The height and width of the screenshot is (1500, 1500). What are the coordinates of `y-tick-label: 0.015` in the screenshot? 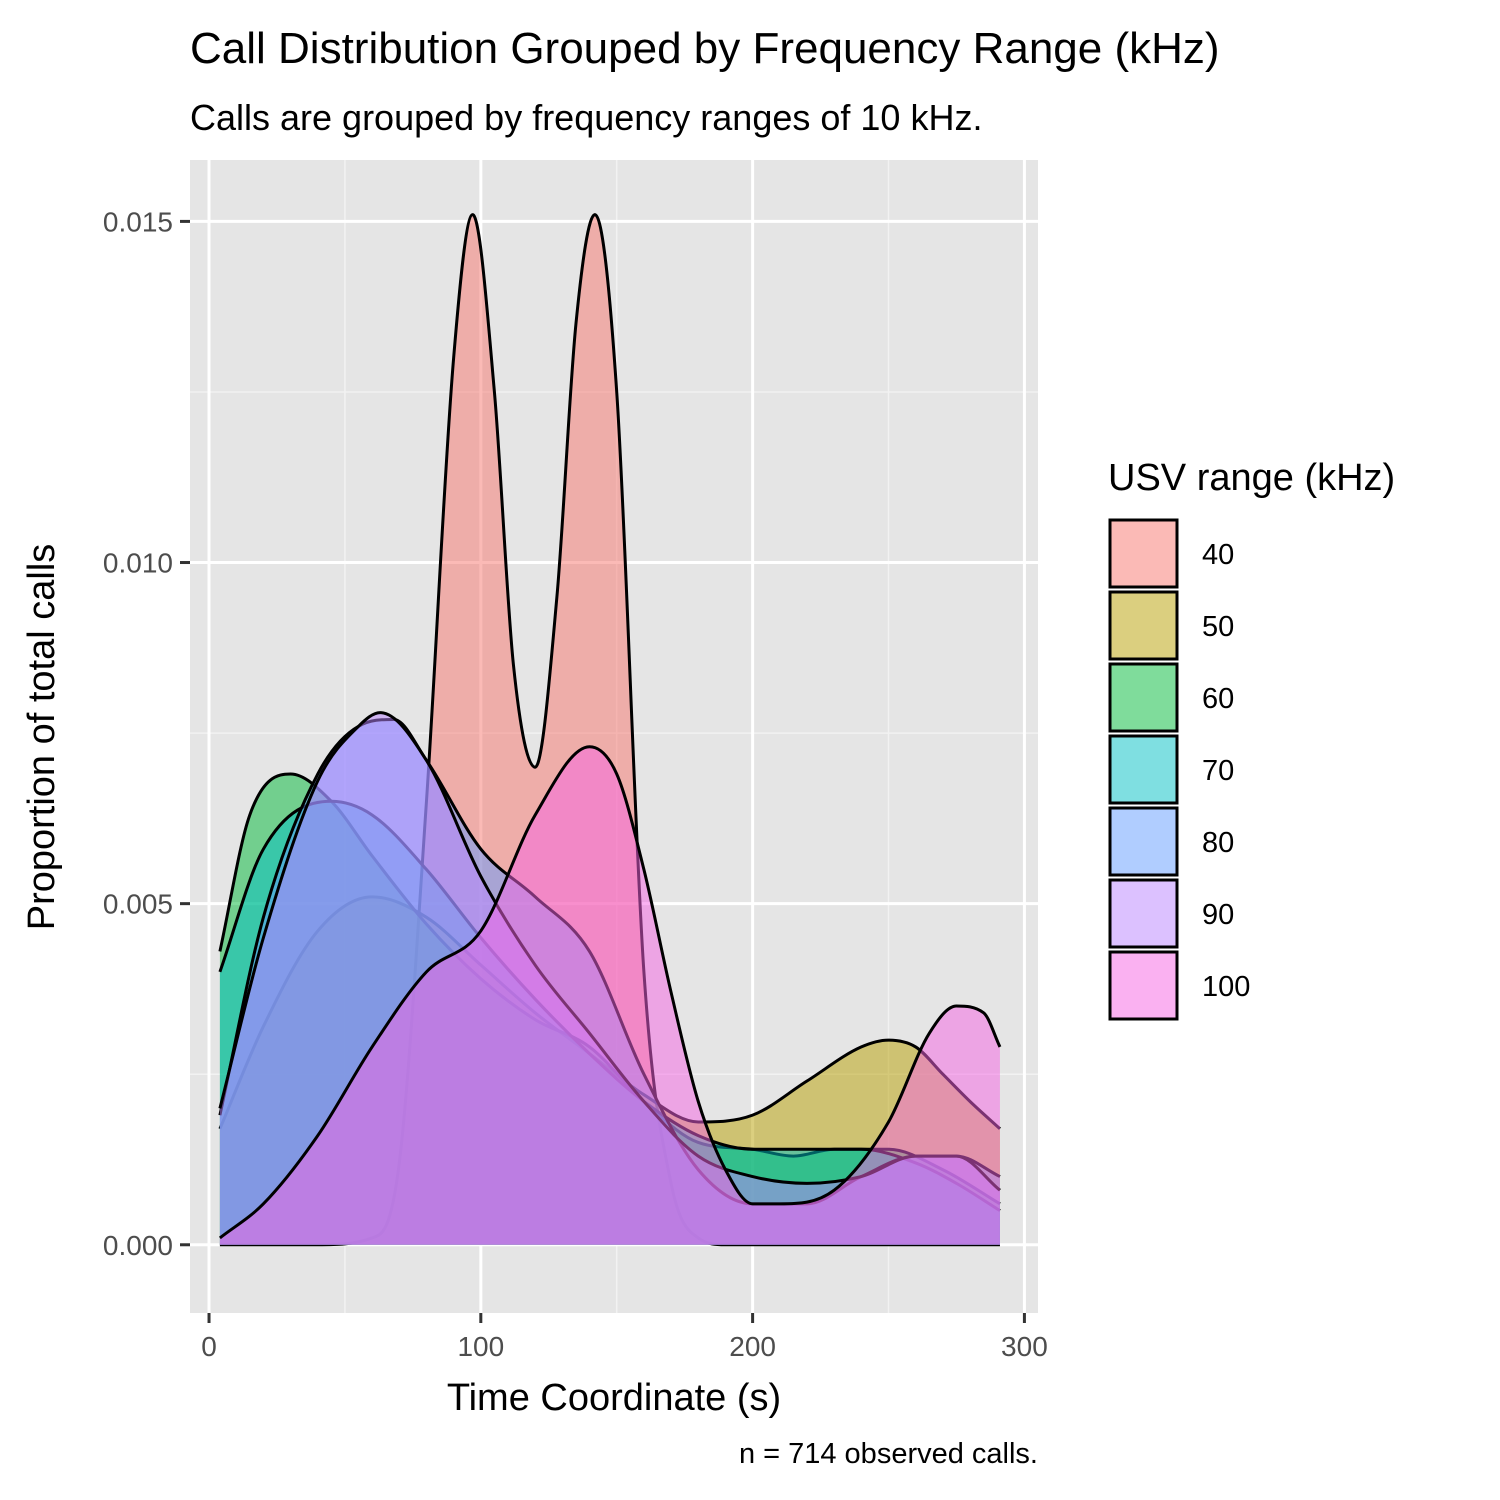 It's located at (138, 221).